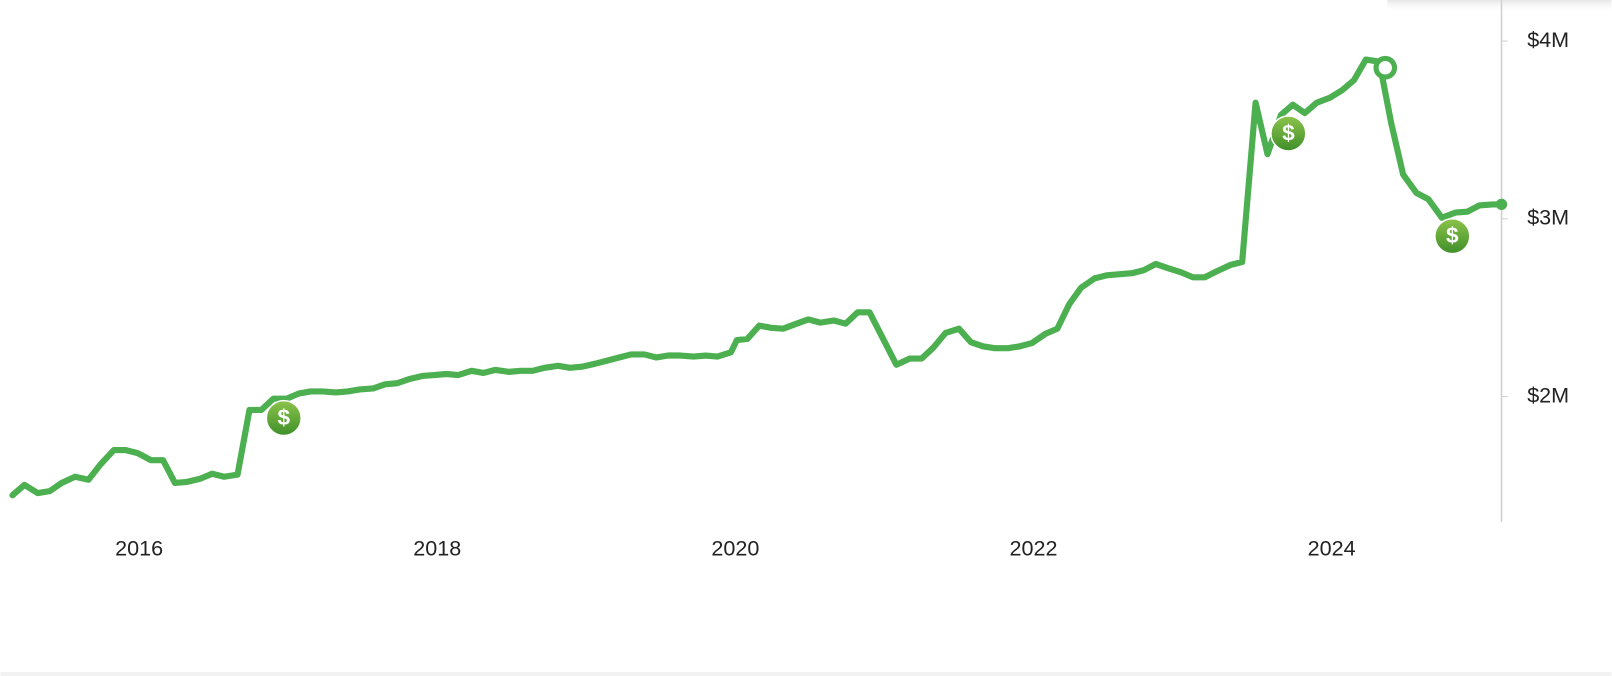 This screenshot has height=676, width=1612. What do you see at coordinates (735, 547) in the screenshot?
I see `x-tick-label: 2020` at bounding box center [735, 547].